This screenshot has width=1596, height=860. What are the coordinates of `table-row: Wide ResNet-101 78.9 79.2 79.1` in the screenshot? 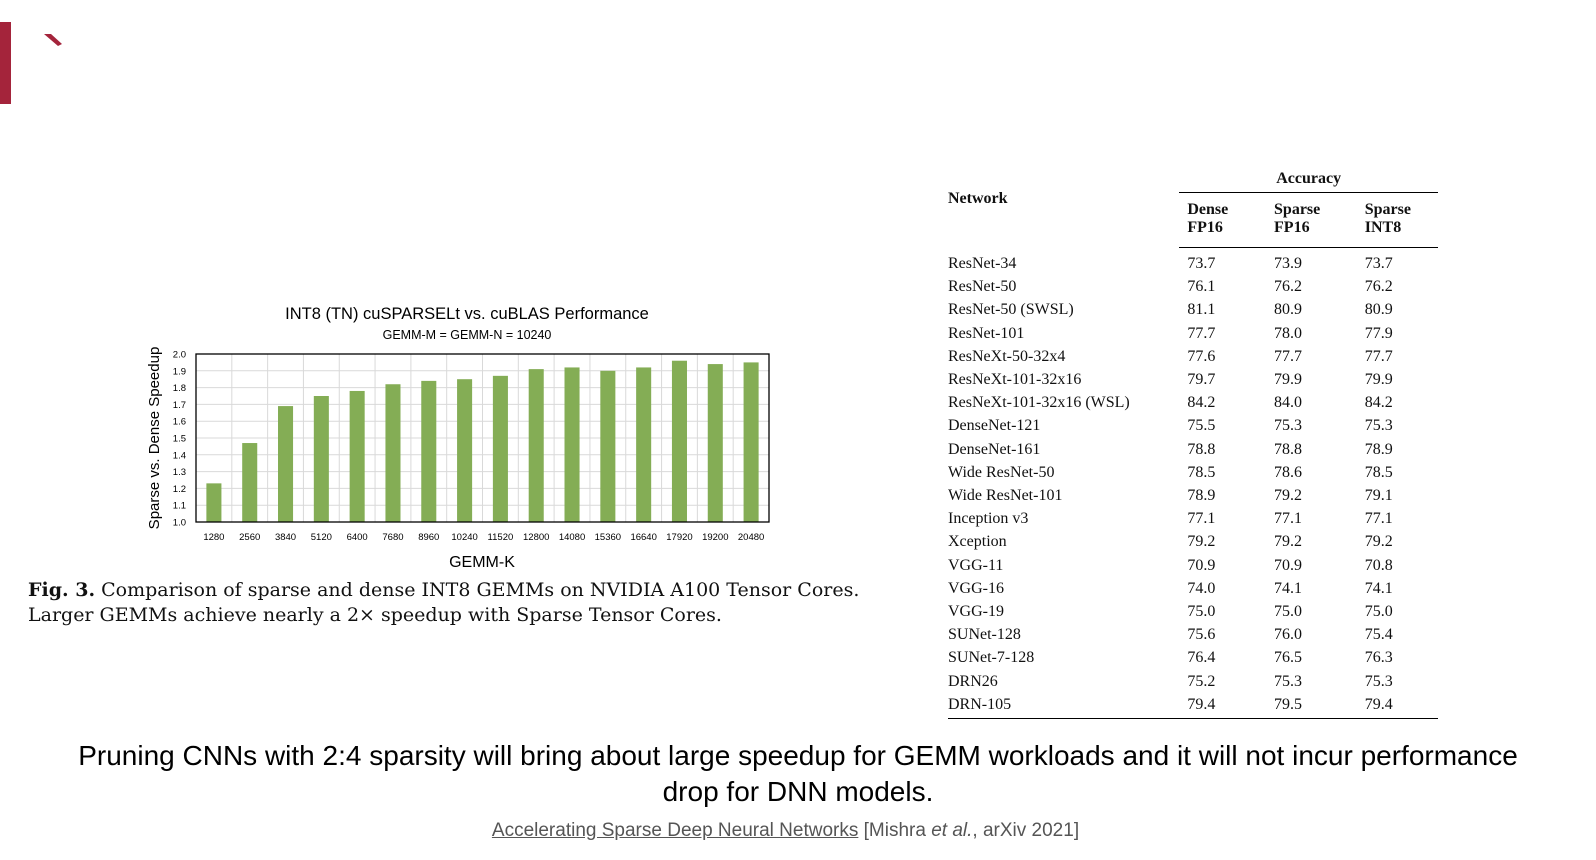 It's located at (1193, 495).